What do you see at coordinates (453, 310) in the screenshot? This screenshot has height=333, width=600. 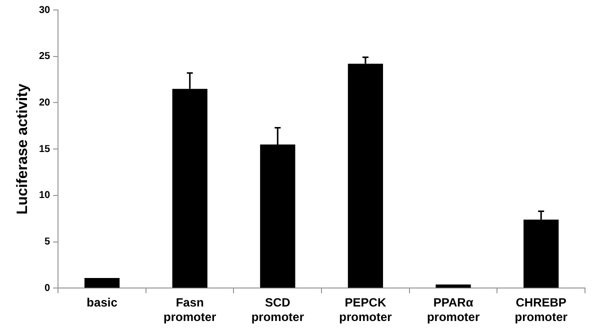 I see `x-tick-label: PPARα promoter` at bounding box center [453, 310].